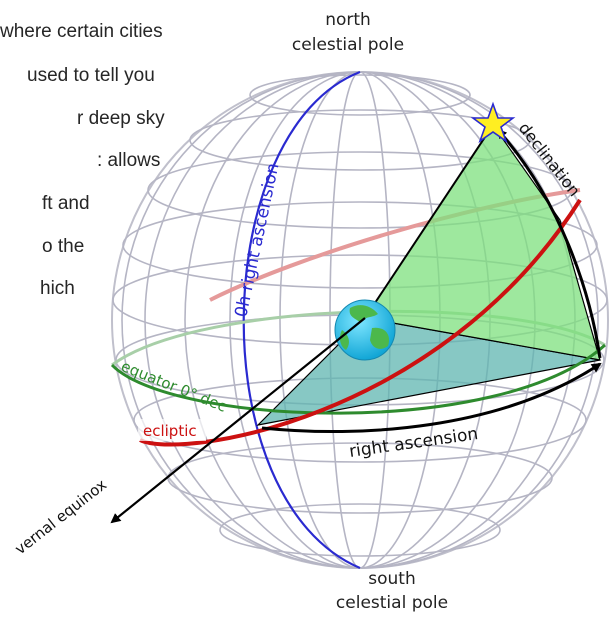  Describe the element at coordinates (81, 31) in the screenshot. I see `paragraph-line: where certain cities` at that location.